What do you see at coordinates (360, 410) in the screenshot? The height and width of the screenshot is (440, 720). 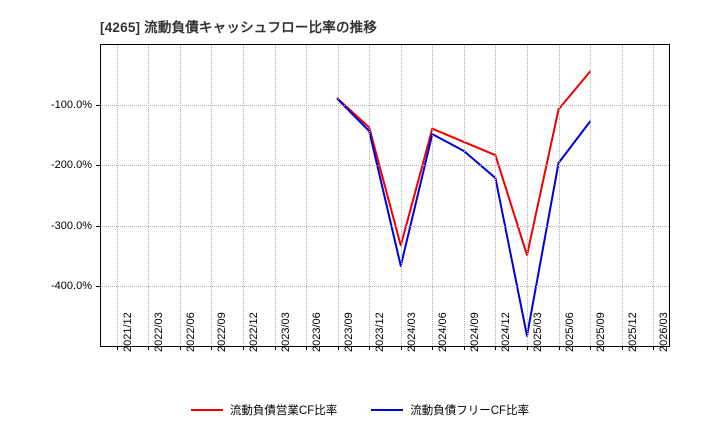 I see `chart-legend: 流動負債営業CF比率 流動負債フリーCF比率` at bounding box center [360, 410].